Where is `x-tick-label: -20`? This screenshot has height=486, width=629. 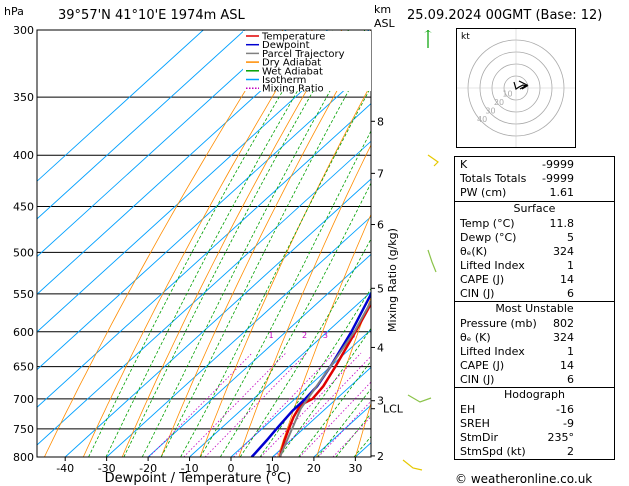 x-tick-label: -20 is located at coordinates (148, 468).